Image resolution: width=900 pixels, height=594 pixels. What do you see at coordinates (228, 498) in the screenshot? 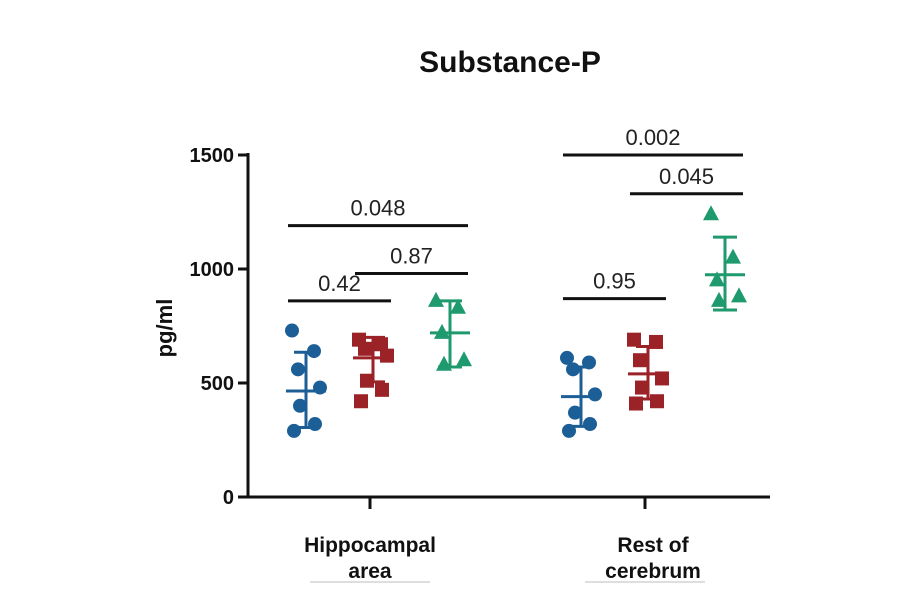
I see `y-tick-label: 0` at bounding box center [228, 498].